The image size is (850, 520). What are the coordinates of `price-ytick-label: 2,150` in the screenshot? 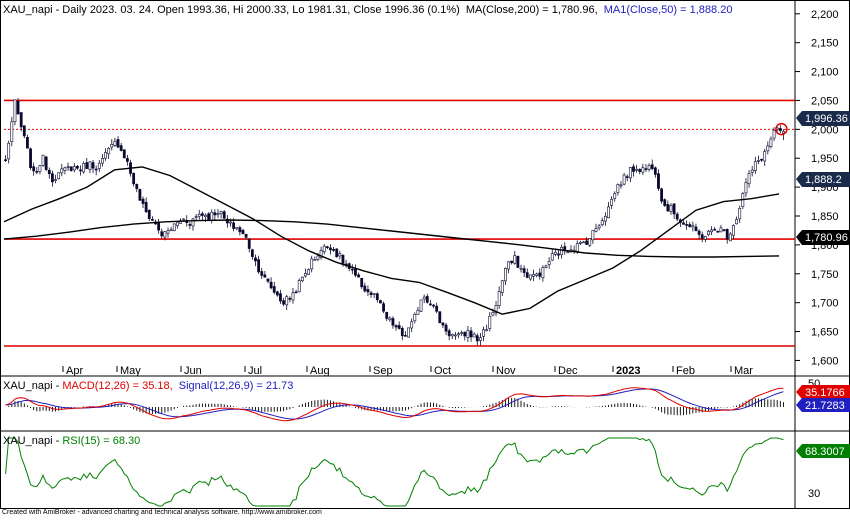 It's located at (825, 44).